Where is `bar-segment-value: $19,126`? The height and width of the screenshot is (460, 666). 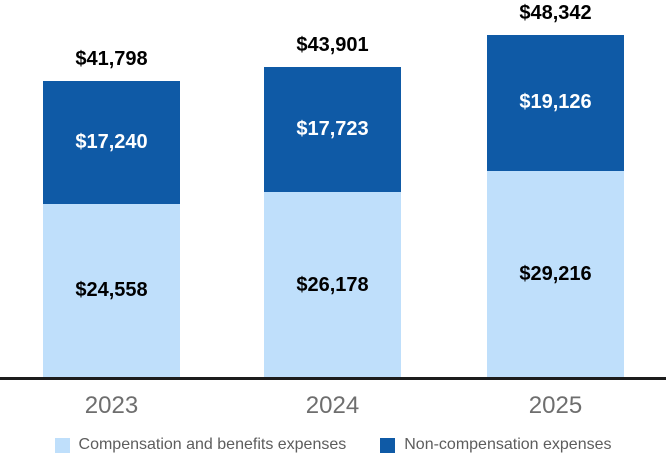 bar-segment-value: $19,126 is located at coordinates (555, 102).